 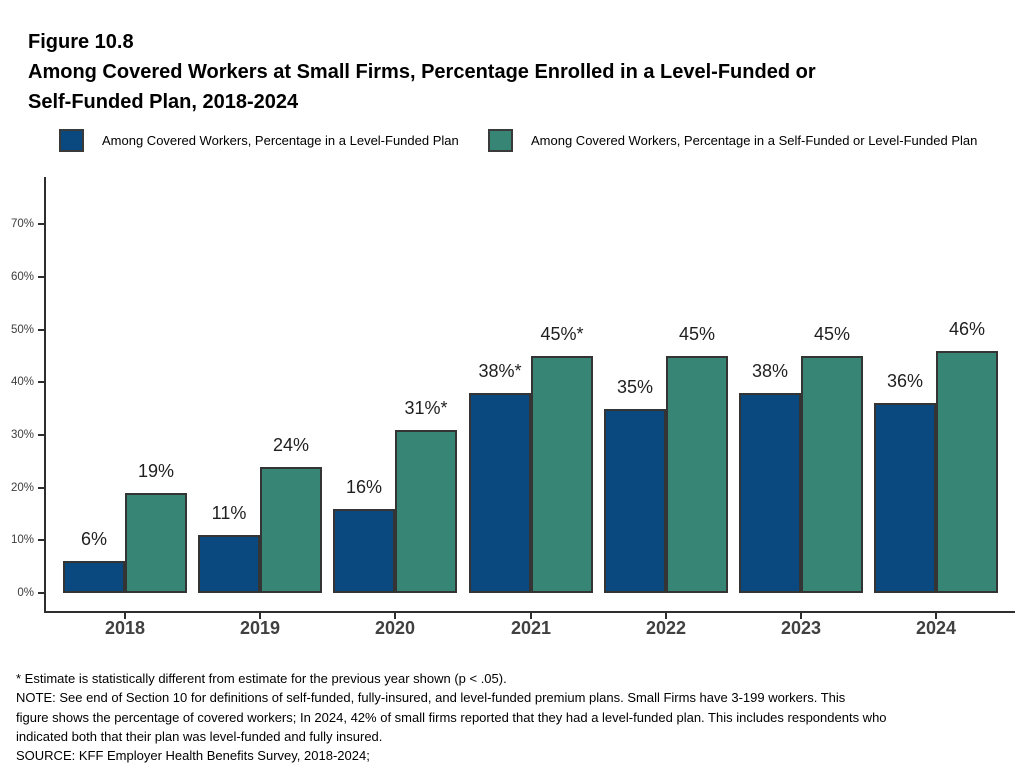 What do you see at coordinates (71, 140) in the screenshot?
I see `legend-swatch-level-funded` at bounding box center [71, 140].